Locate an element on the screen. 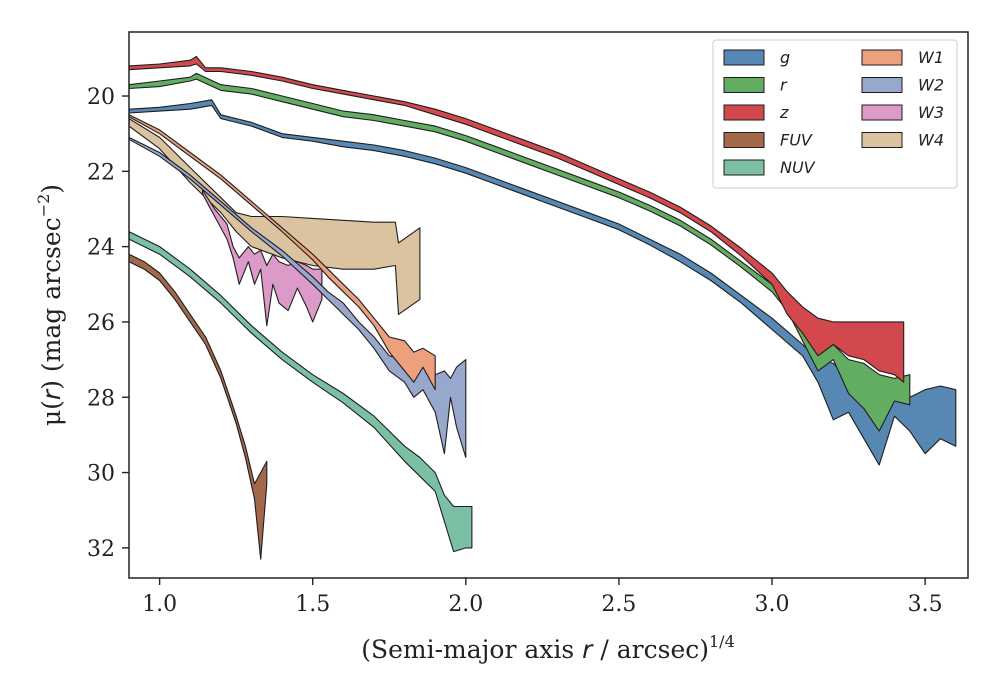  y-tick-label: 28 is located at coordinates (101, 398).